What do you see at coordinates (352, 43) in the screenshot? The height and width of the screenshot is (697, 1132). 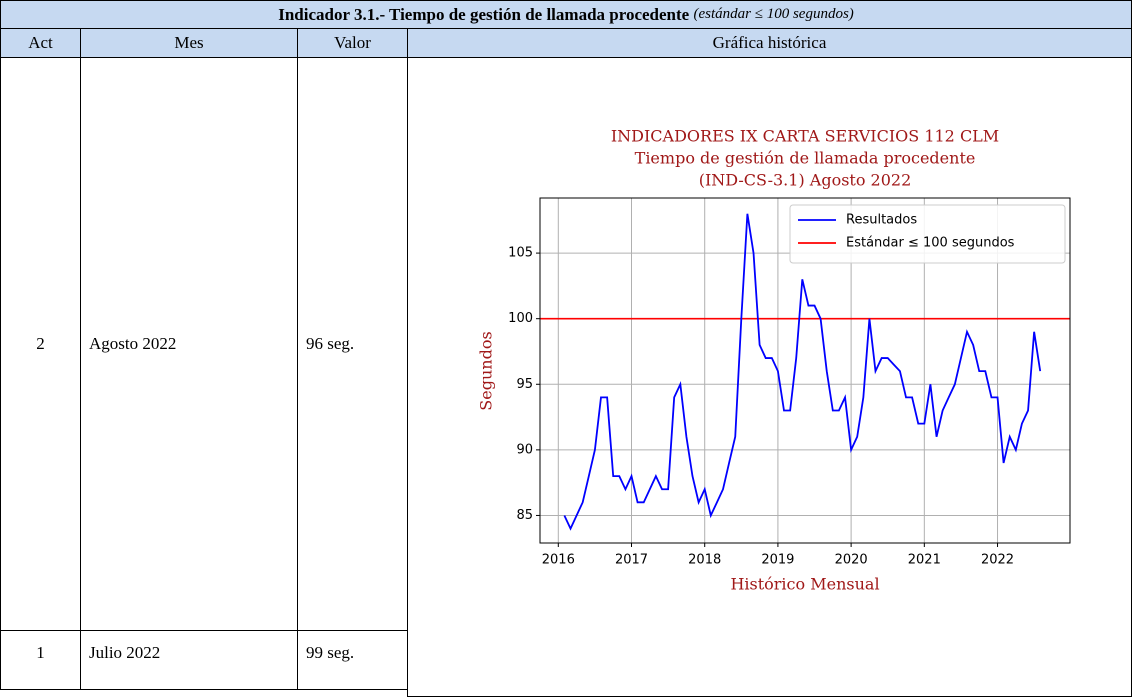 I see `column-header: Valor` at bounding box center [352, 43].